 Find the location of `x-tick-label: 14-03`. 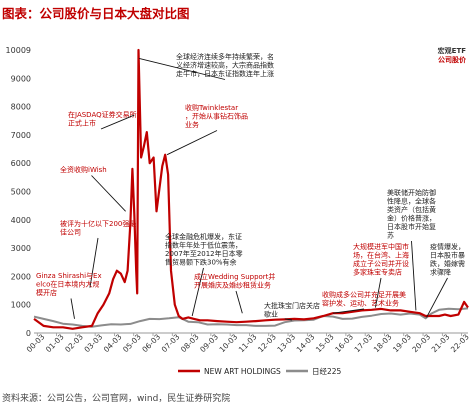

x-tick-label: 14-03 is located at coordinates (306, 343).